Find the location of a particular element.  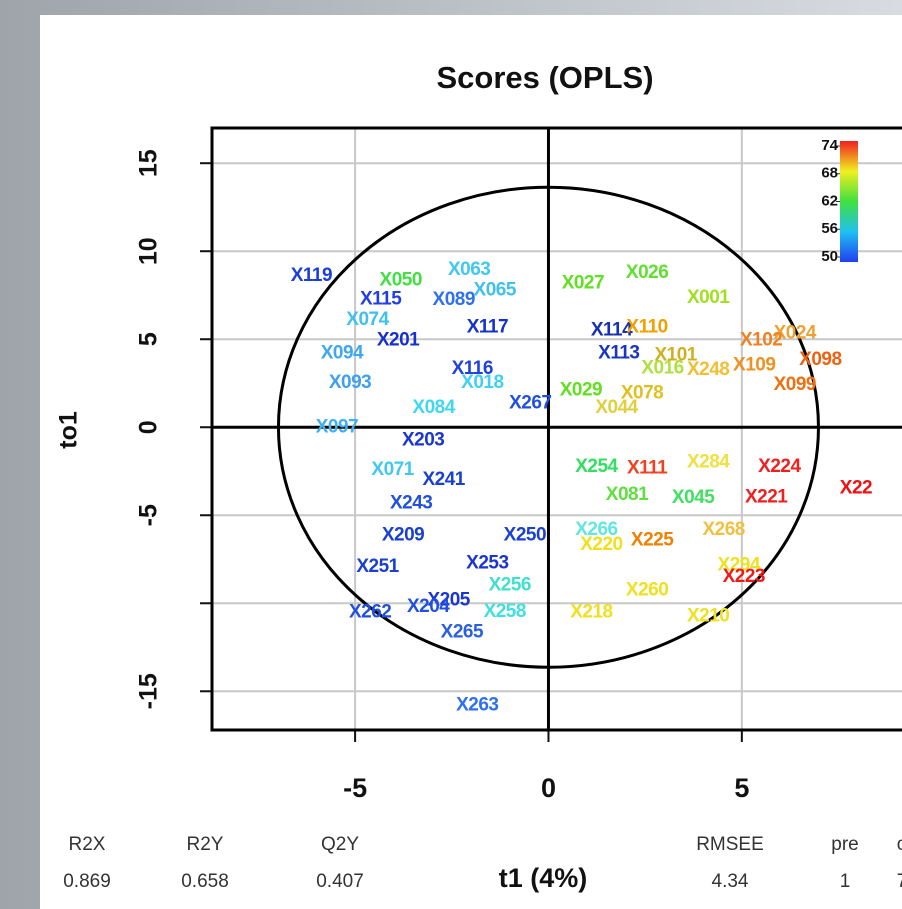

point-label: X204 is located at coordinates (428, 606).